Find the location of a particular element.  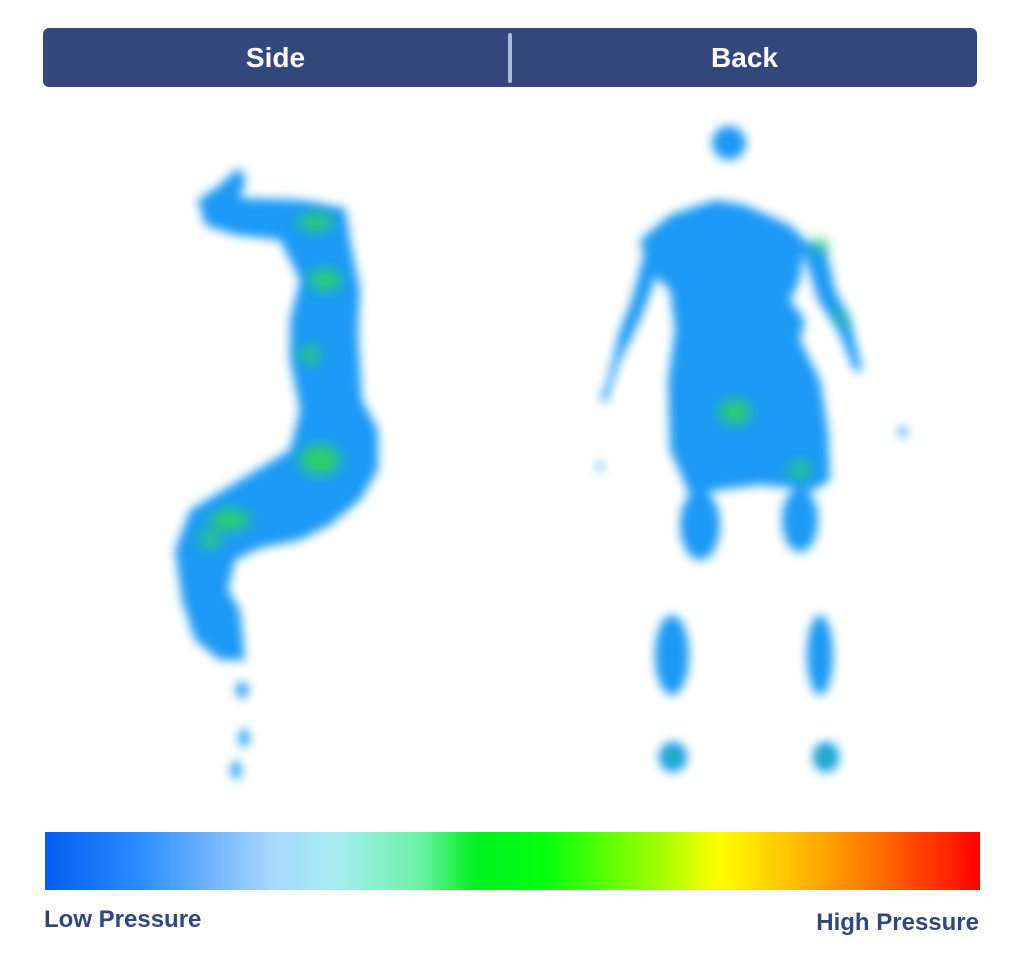

tab-divider is located at coordinates (510, 57).